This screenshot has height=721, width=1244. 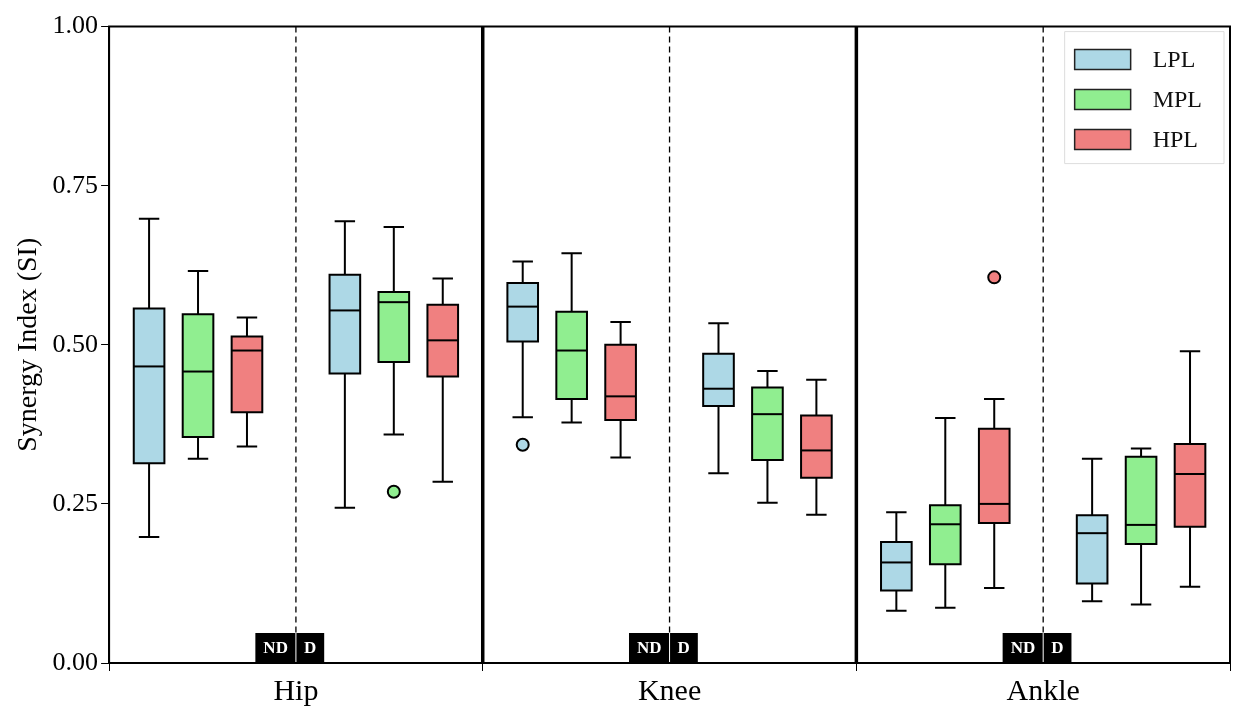 What do you see at coordinates (27, 344) in the screenshot?
I see `y-axis-title: Synergy Index (SI)` at bounding box center [27, 344].